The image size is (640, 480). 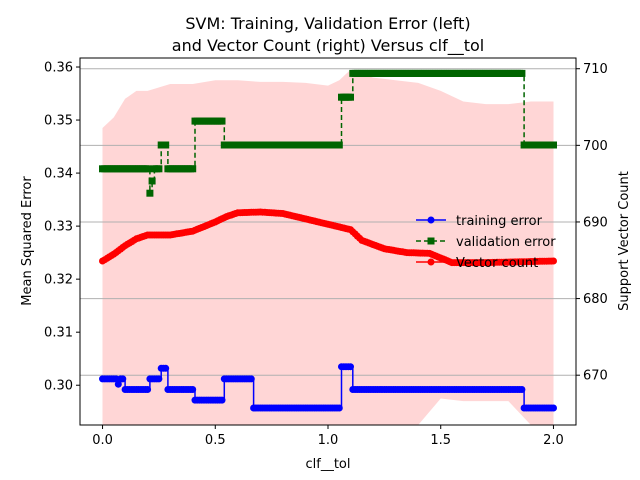 I want to click on y-axis-left: 0.30 0.31 0.32 0.33 0.34 0.35 0.36, so click(x=62, y=227).